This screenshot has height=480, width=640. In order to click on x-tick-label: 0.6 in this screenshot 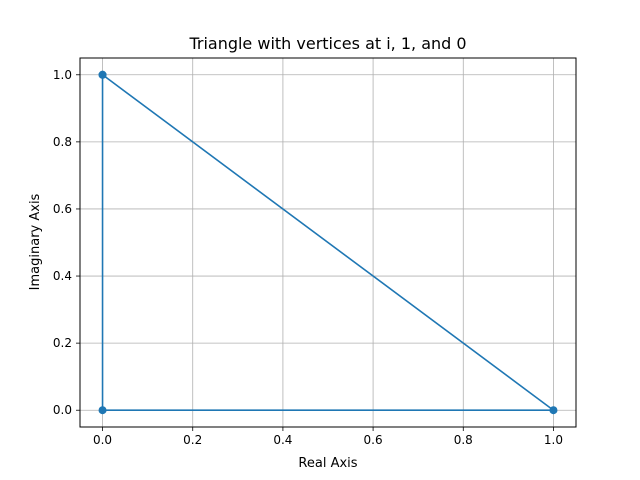, I will do `click(373, 440)`.